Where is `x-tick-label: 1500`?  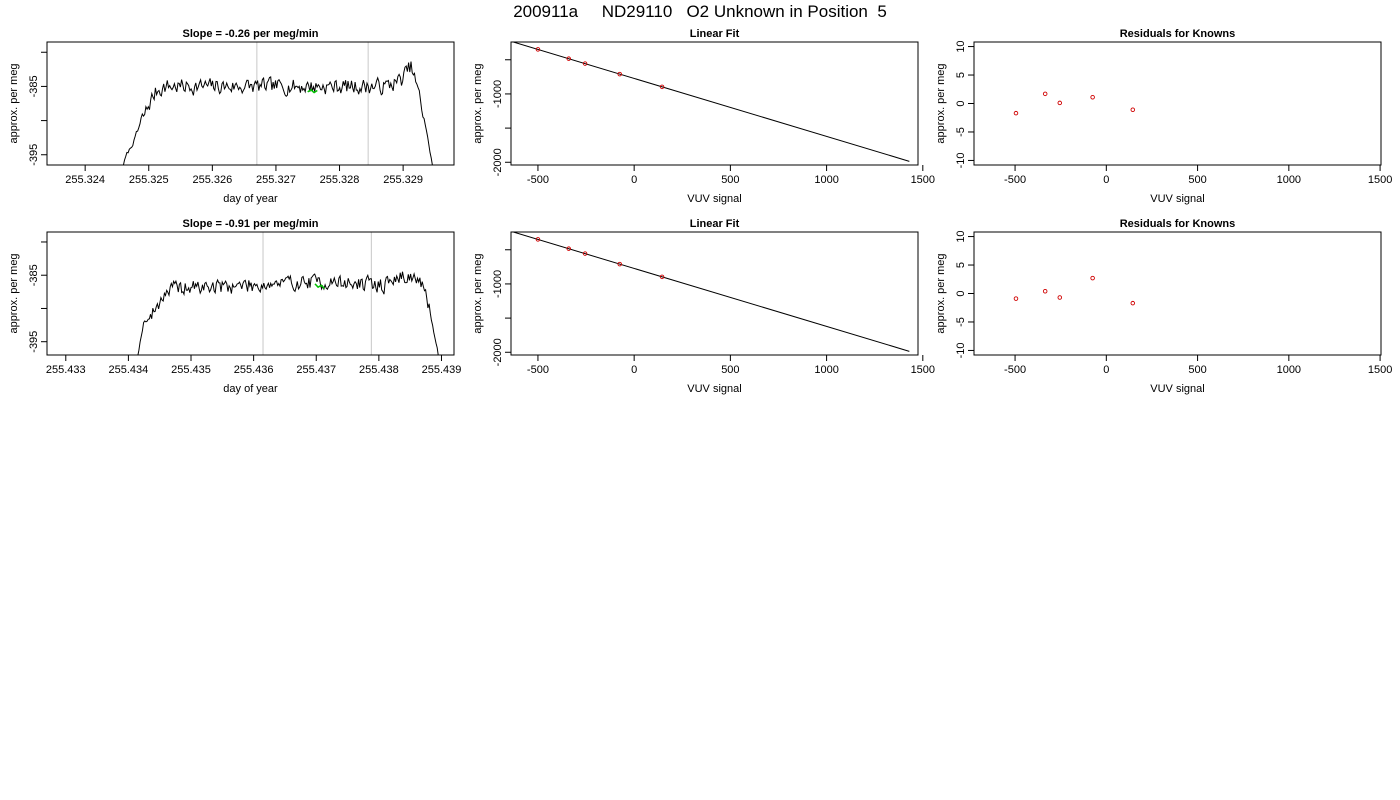
x-tick-label: 1500 is located at coordinates (923, 180).